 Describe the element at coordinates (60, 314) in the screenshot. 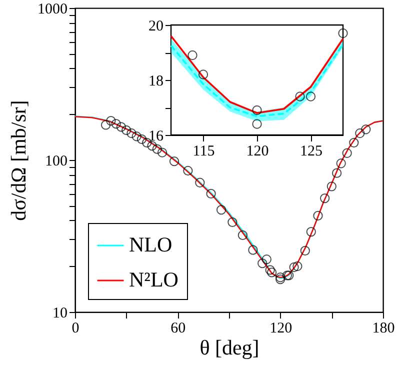

I see `y-tick-label: 10` at that location.